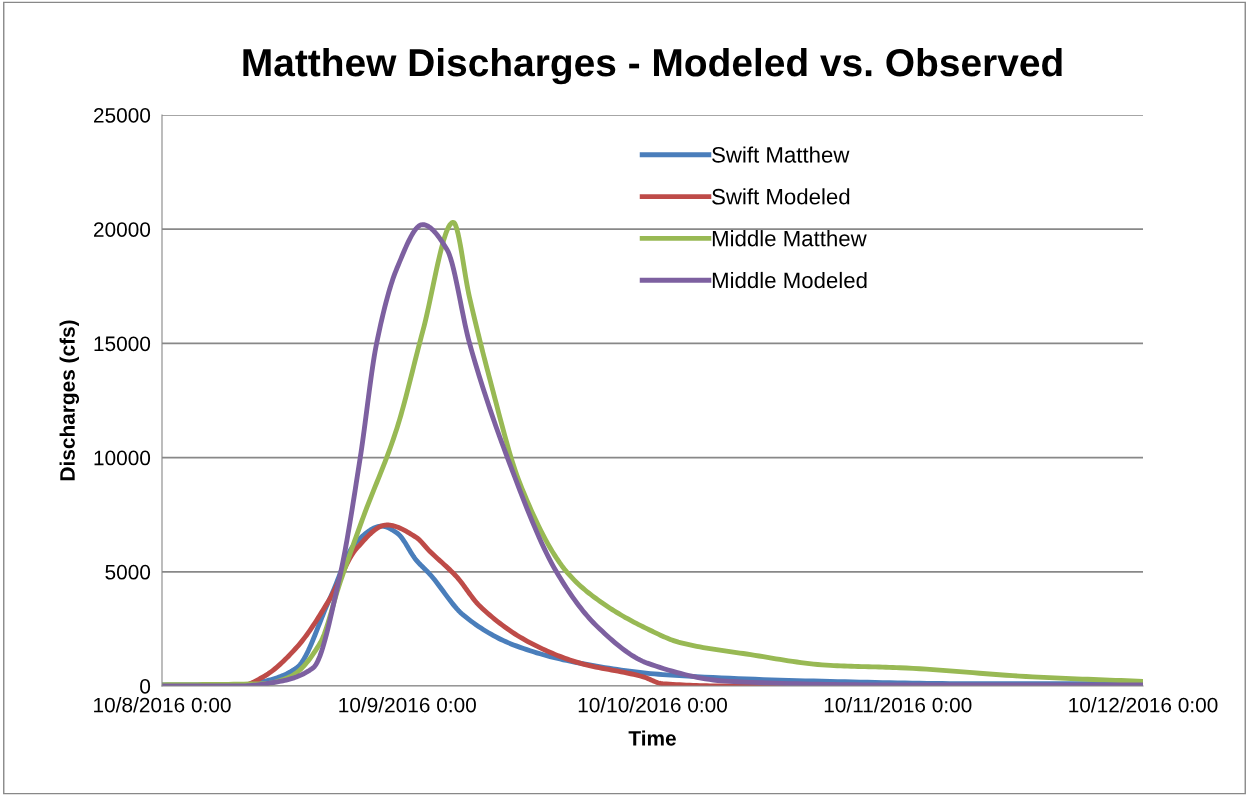 The image size is (1249, 796). What do you see at coordinates (128, 572) in the screenshot?
I see `y-tick-label: 5000` at bounding box center [128, 572].